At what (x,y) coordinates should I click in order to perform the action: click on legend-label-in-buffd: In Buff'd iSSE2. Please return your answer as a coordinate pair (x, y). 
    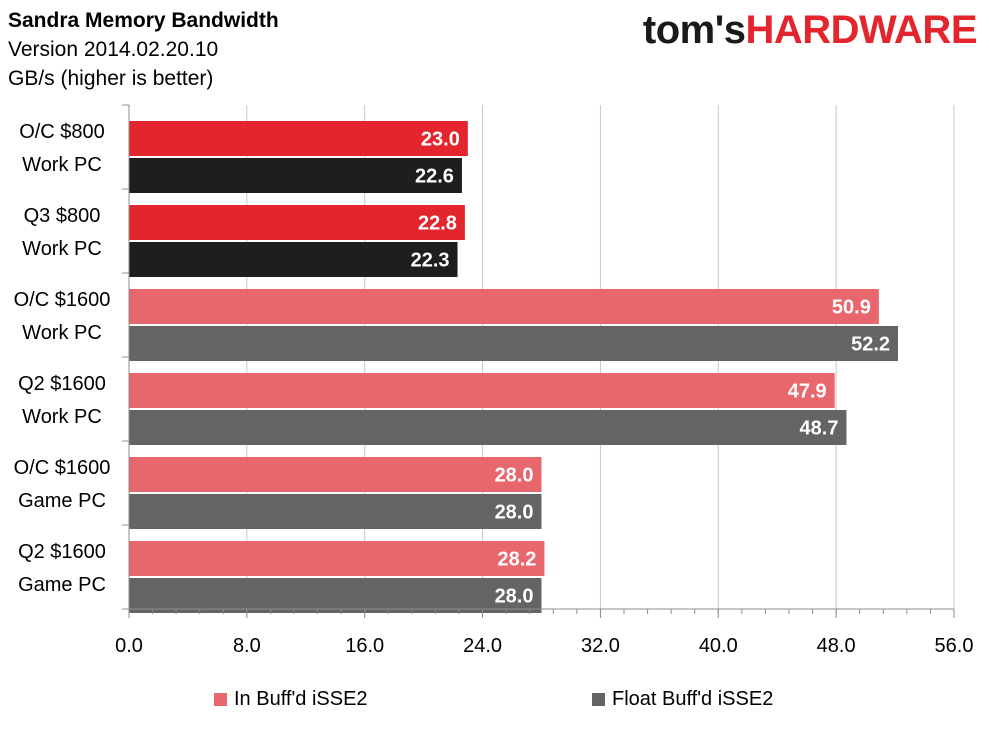
    Looking at the image, I should click on (301, 699).